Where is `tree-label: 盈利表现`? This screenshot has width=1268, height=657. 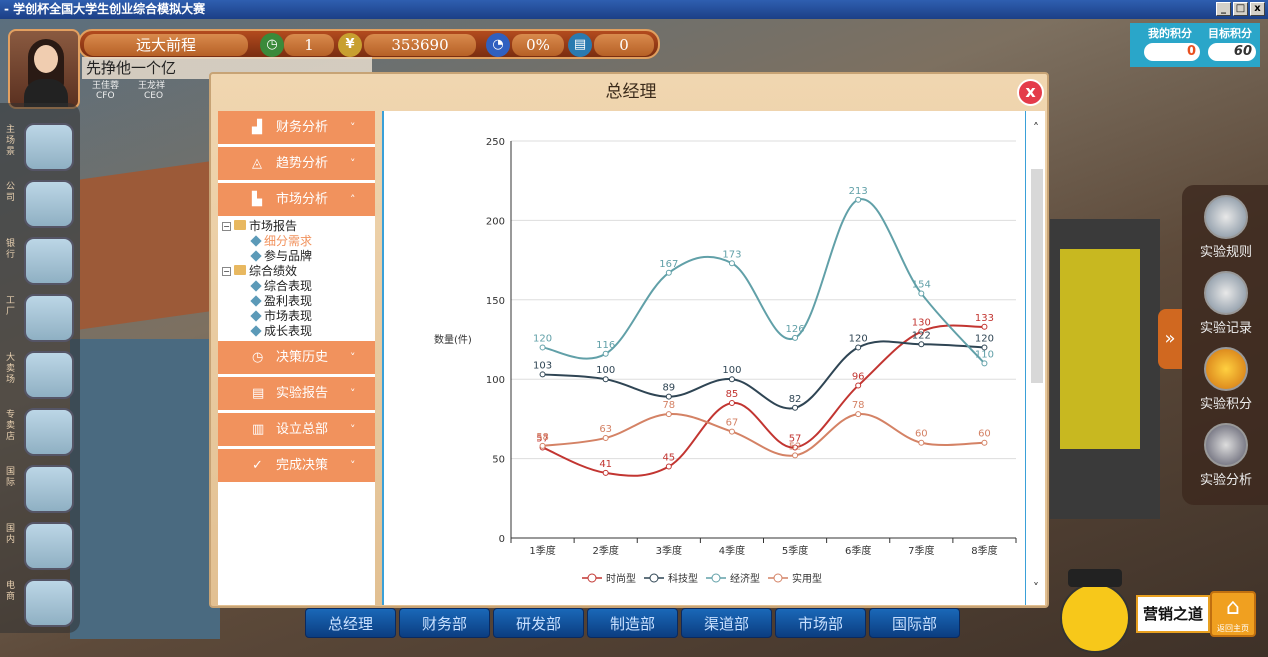
tree-label: 盈利表现 is located at coordinates (288, 301).